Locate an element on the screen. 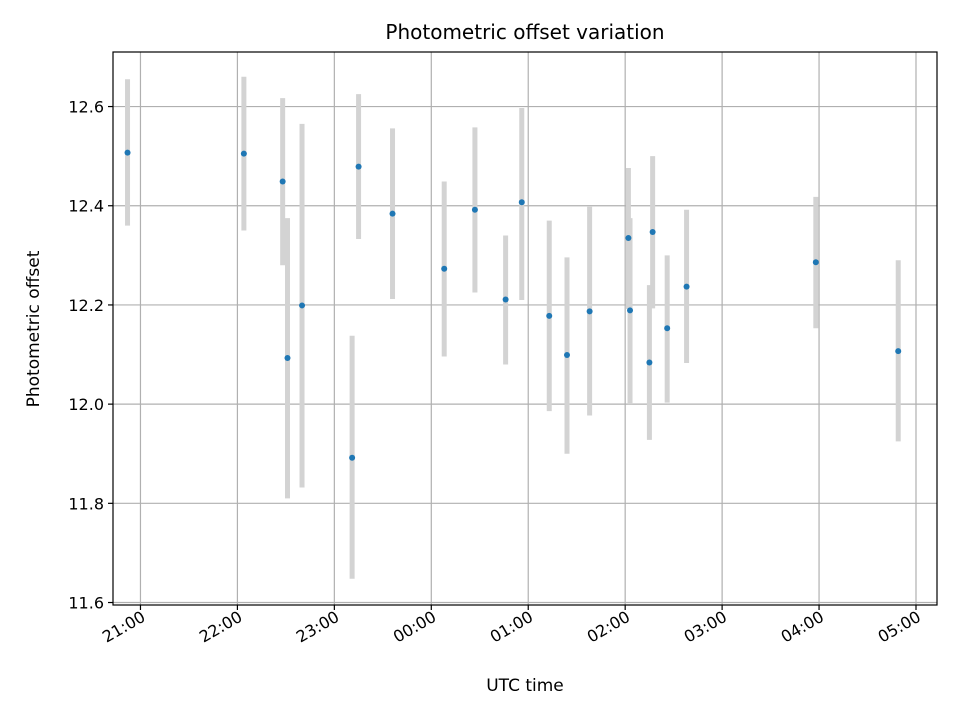  y-tick-label: 11.6 is located at coordinates (86, 603).